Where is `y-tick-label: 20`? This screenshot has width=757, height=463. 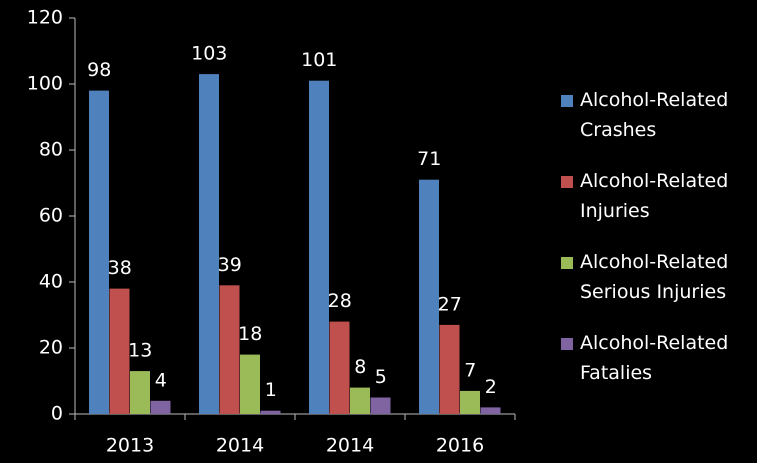 y-tick-label: 20 is located at coordinates (51, 348).